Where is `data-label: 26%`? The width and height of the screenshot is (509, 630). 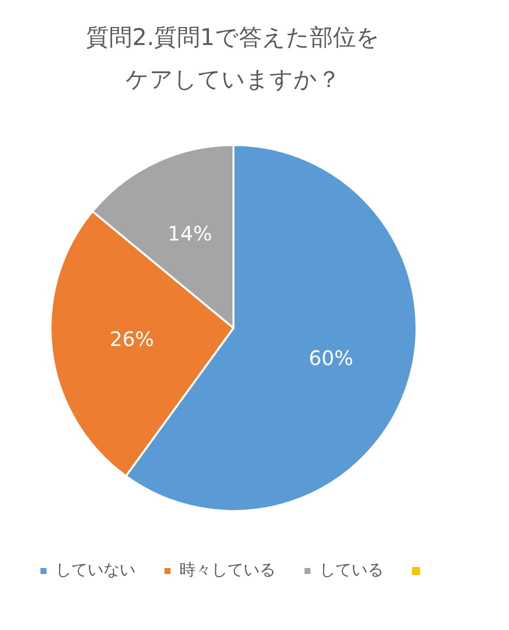
data-label: 26% is located at coordinates (132, 339).